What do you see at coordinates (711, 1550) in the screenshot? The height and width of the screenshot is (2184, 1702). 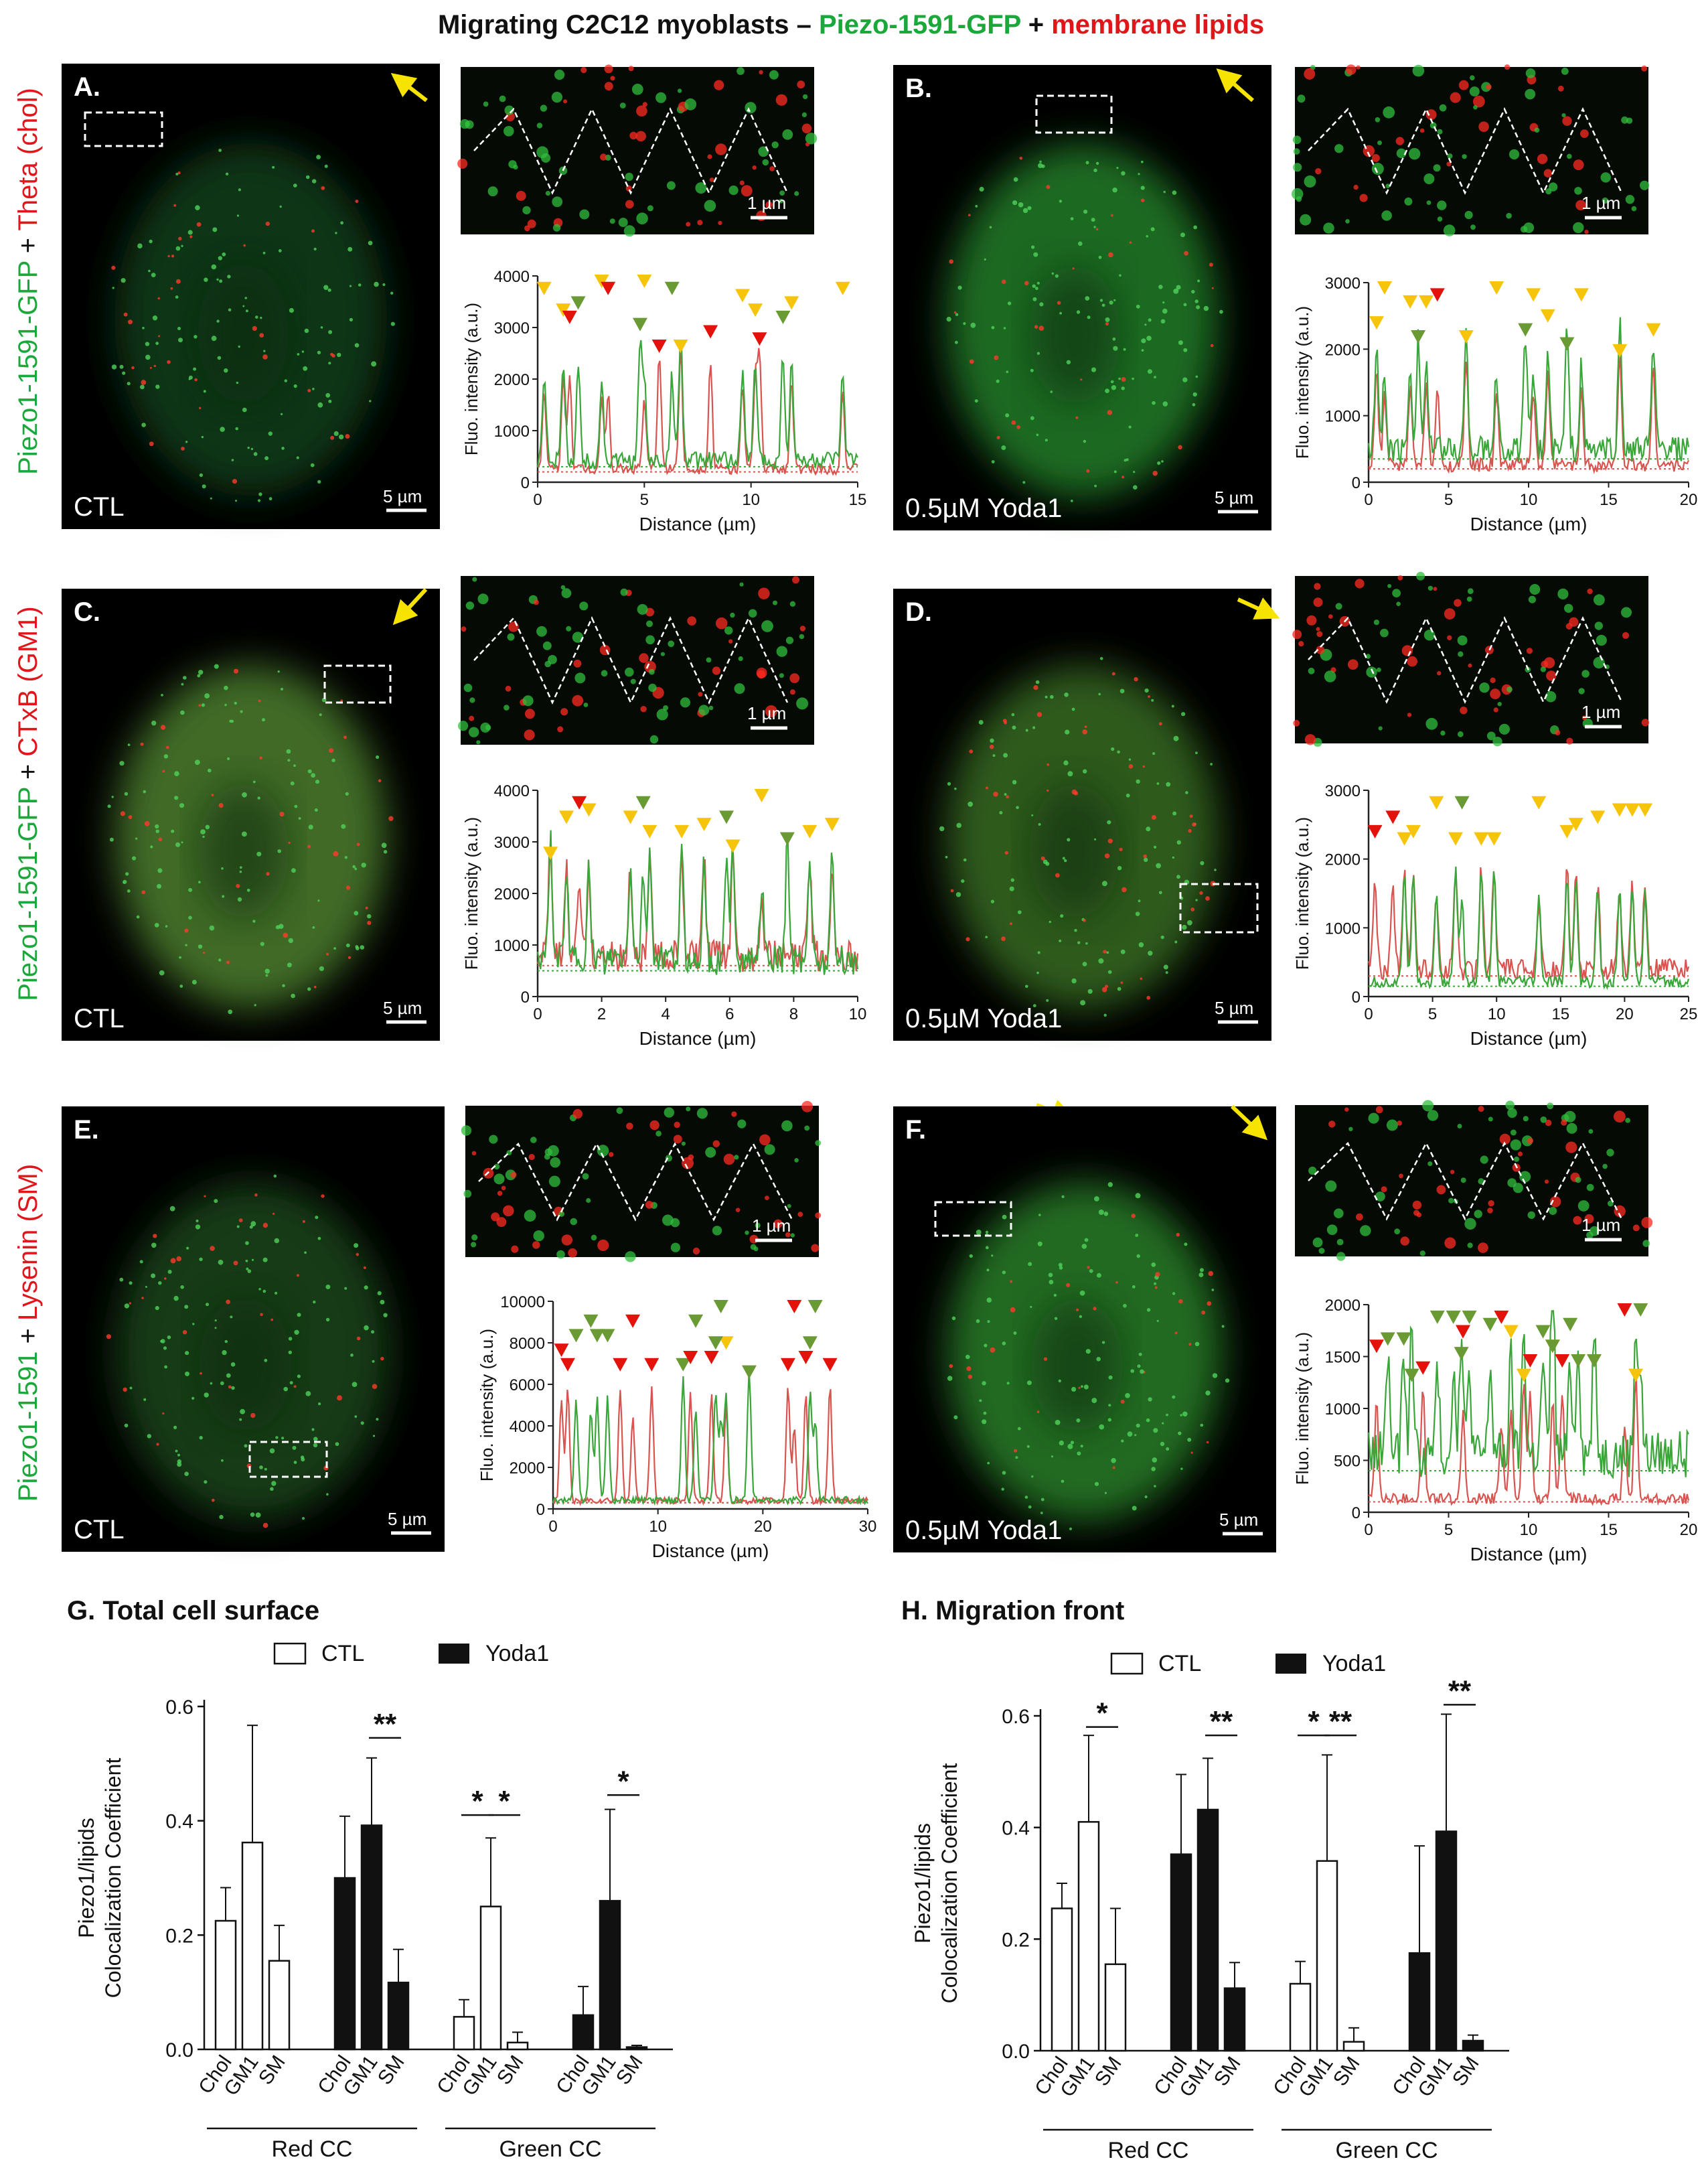 I see `x-axis-label: Distance (µm)` at bounding box center [711, 1550].